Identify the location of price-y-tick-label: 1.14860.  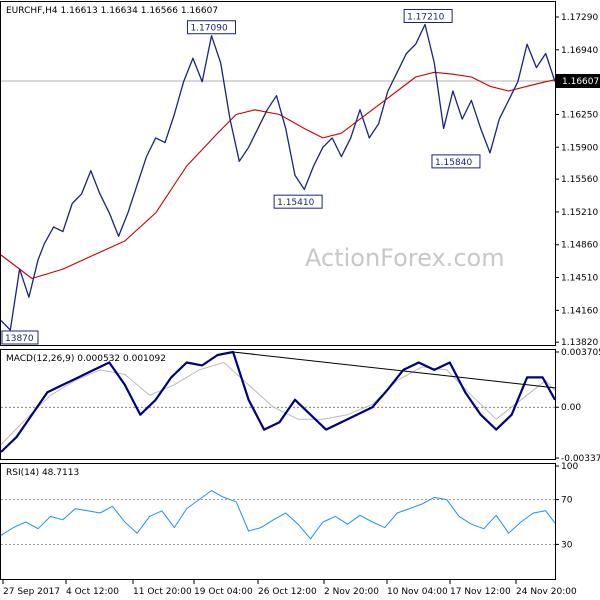
(579, 246).